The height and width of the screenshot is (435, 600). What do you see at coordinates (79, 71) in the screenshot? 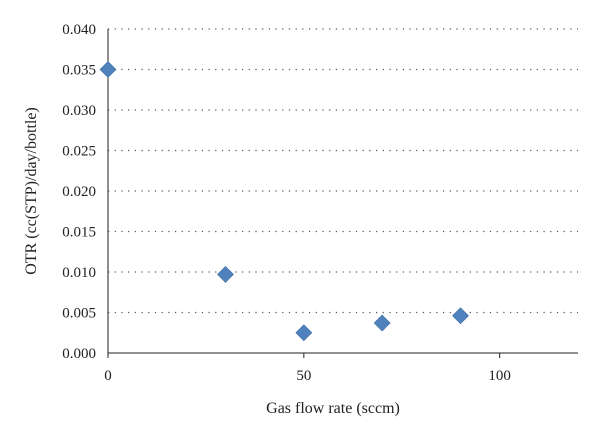
I see `y-tick-label: 0.035` at bounding box center [79, 71].